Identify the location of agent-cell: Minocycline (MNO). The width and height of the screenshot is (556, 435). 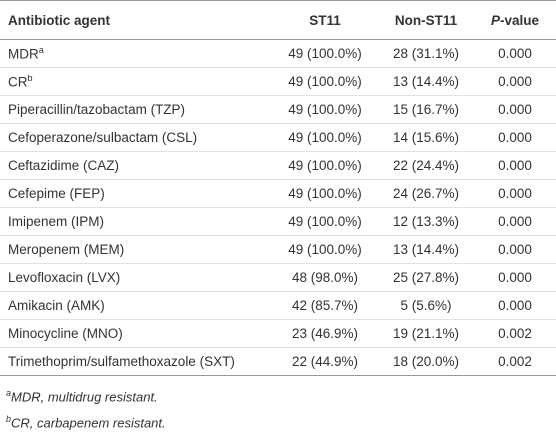
(136, 333).